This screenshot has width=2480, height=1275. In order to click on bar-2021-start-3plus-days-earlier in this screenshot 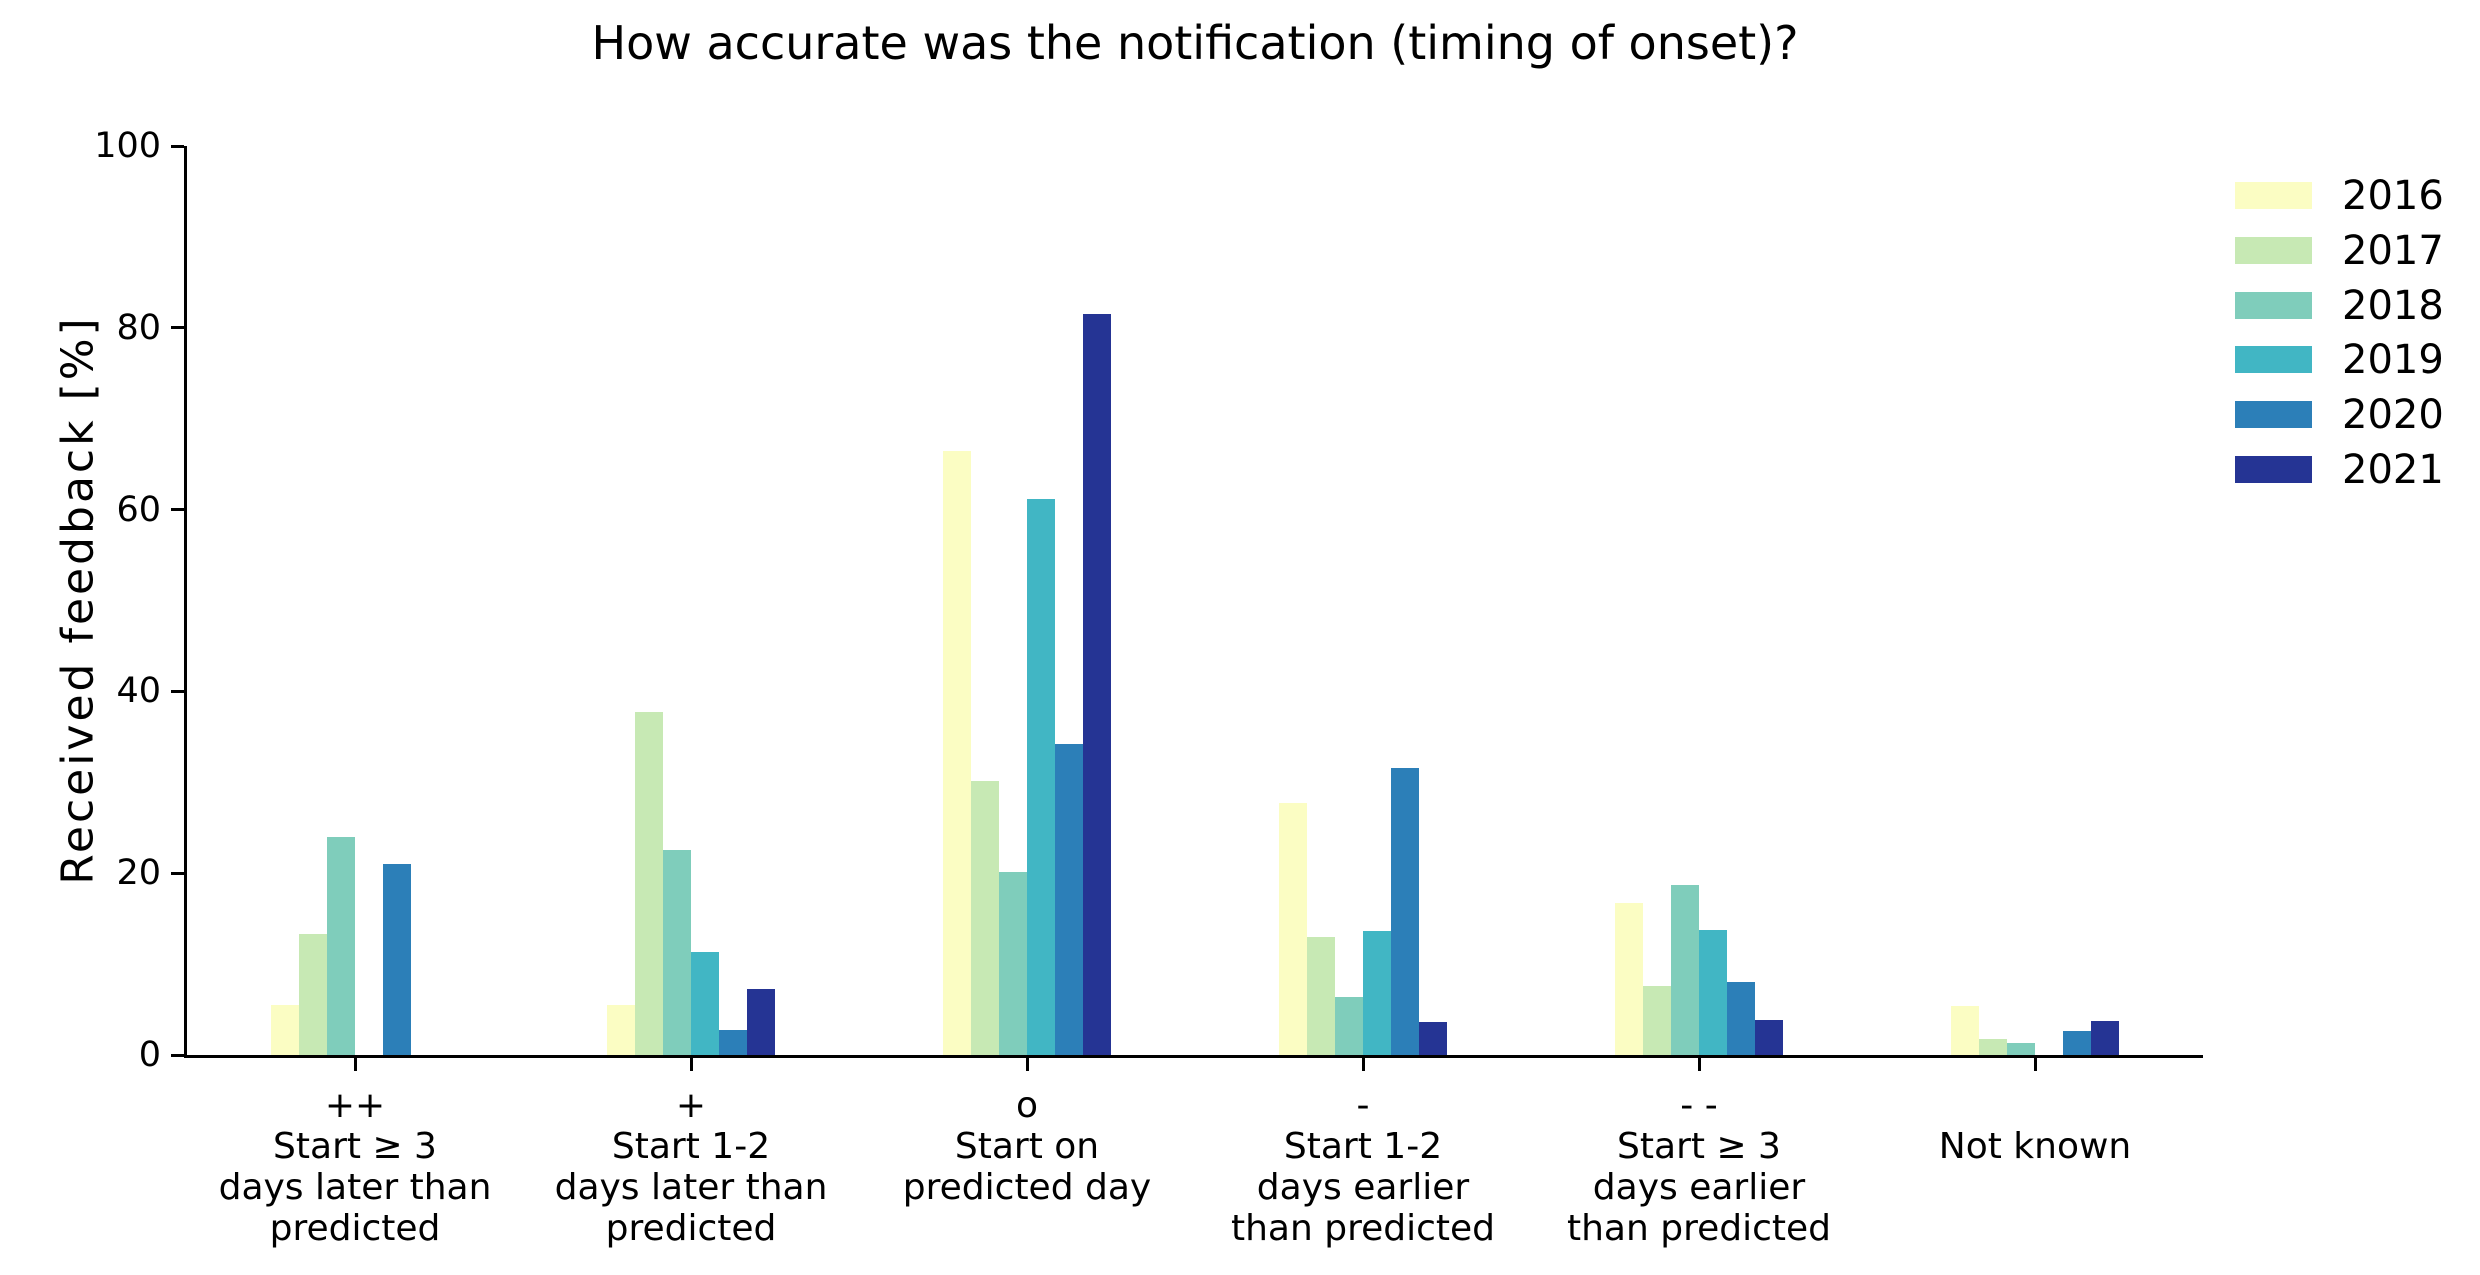, I will do `click(1769, 1037)`.